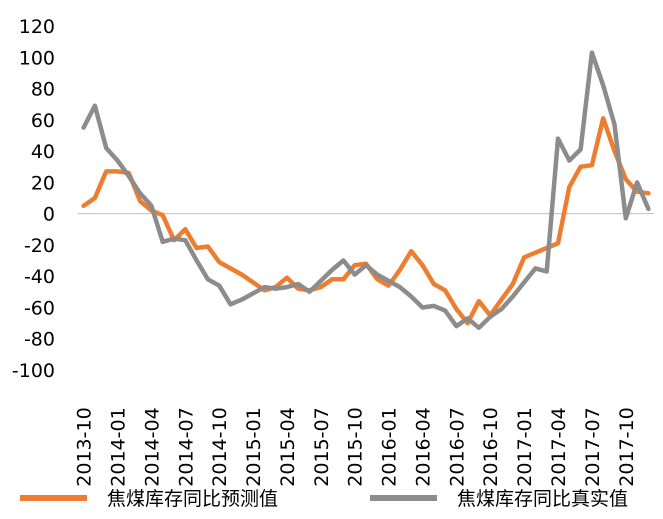 The width and height of the screenshot is (663, 519). I want to click on x-tick-label: 2017-10, so click(627, 446).